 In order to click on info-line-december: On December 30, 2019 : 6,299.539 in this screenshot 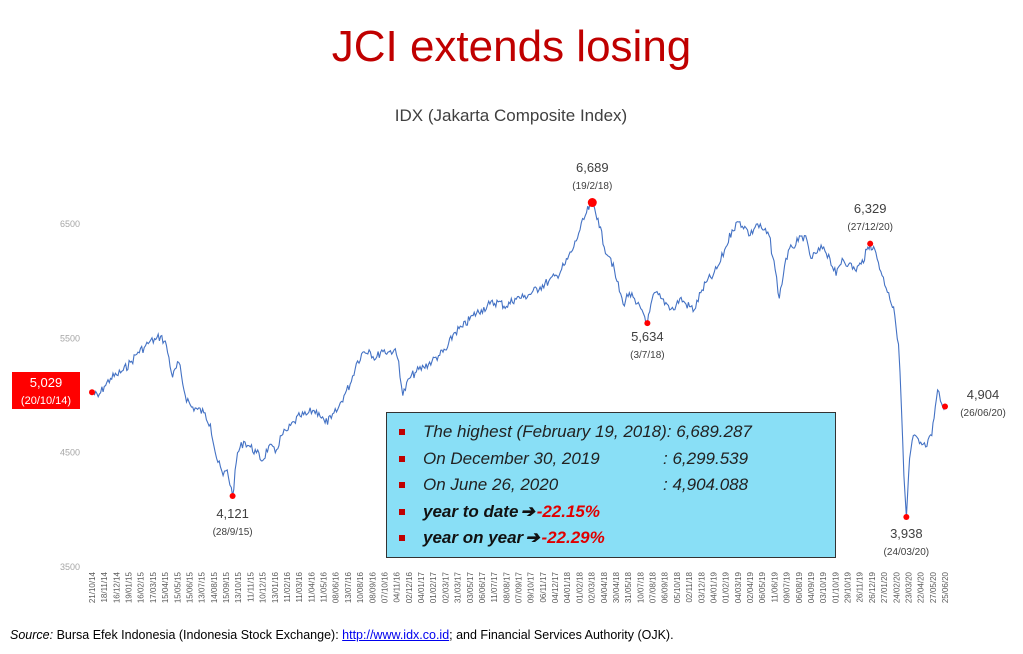, I will do `click(617, 459)`.